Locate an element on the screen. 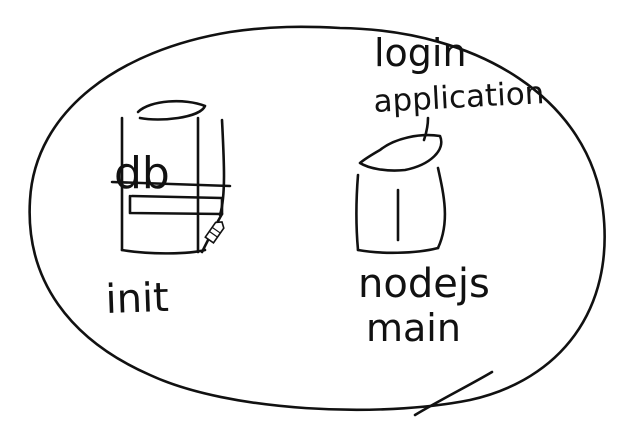 The width and height of the screenshot is (630, 431). db-container is located at coordinates (171, 177).